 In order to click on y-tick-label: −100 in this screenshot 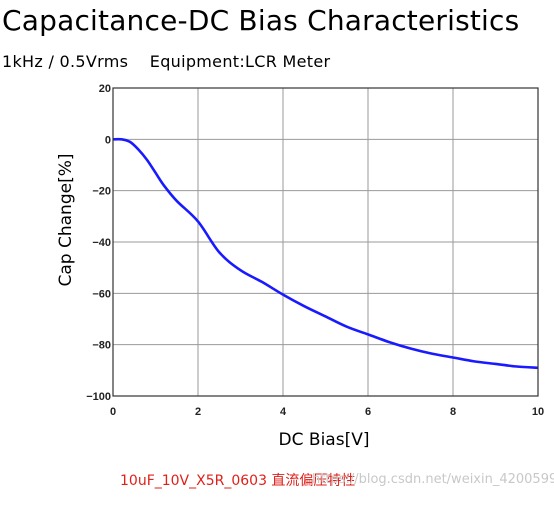, I will do `click(98, 397)`.